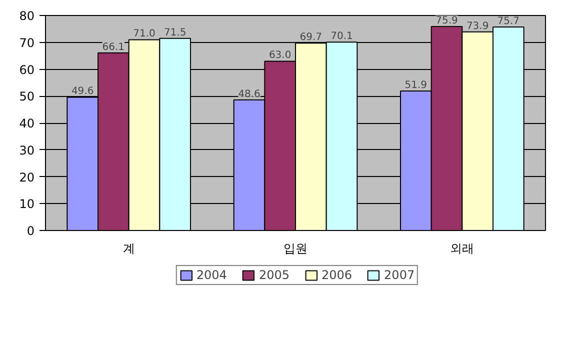  Describe the element at coordinates (144, 34) in the screenshot. I see `text: 71.0` at that location.